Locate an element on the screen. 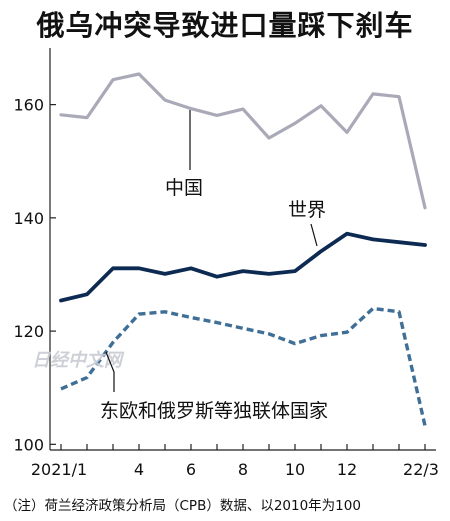 This screenshot has width=450, height=521. watermark-text: 日经中文网 is located at coordinates (78, 360).